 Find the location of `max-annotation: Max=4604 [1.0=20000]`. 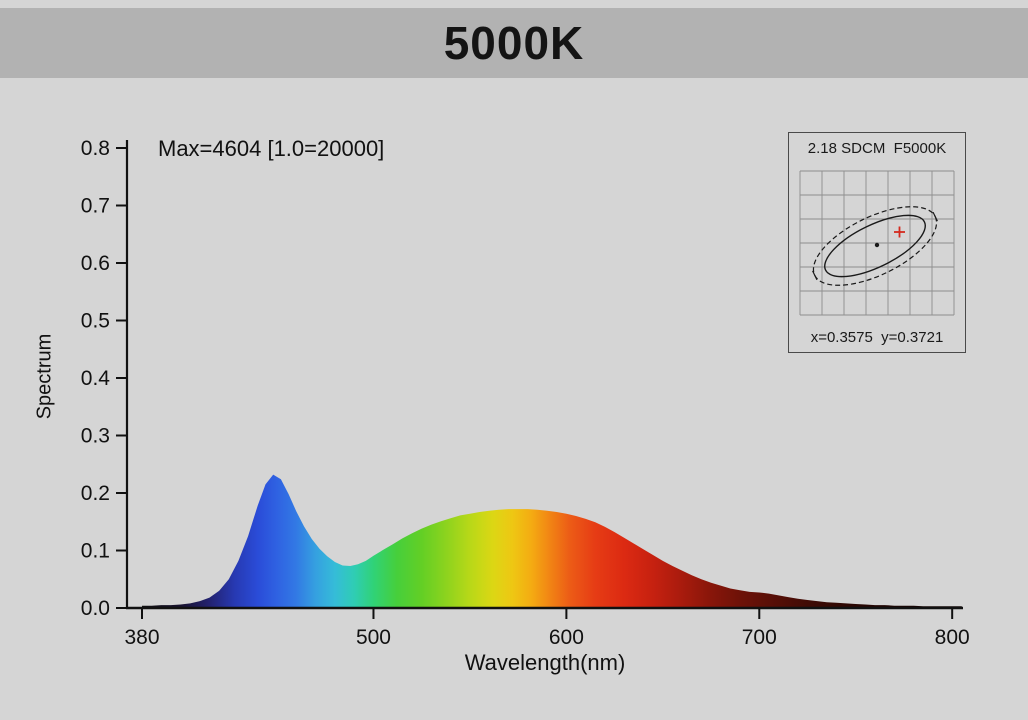

max-annotation: Max=4604 [1.0=20000] is located at coordinates (271, 148).